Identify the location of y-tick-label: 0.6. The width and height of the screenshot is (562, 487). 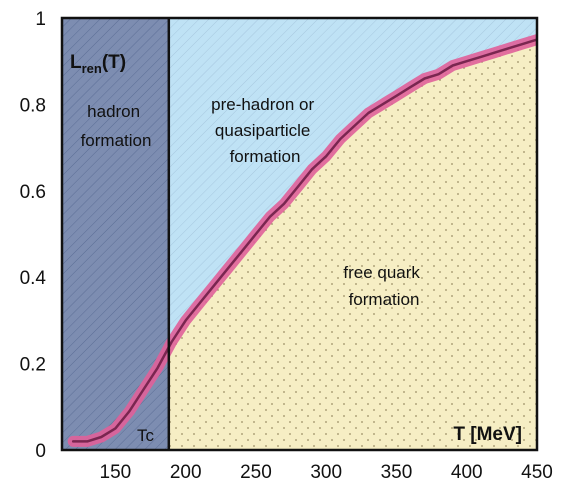
(33, 192).